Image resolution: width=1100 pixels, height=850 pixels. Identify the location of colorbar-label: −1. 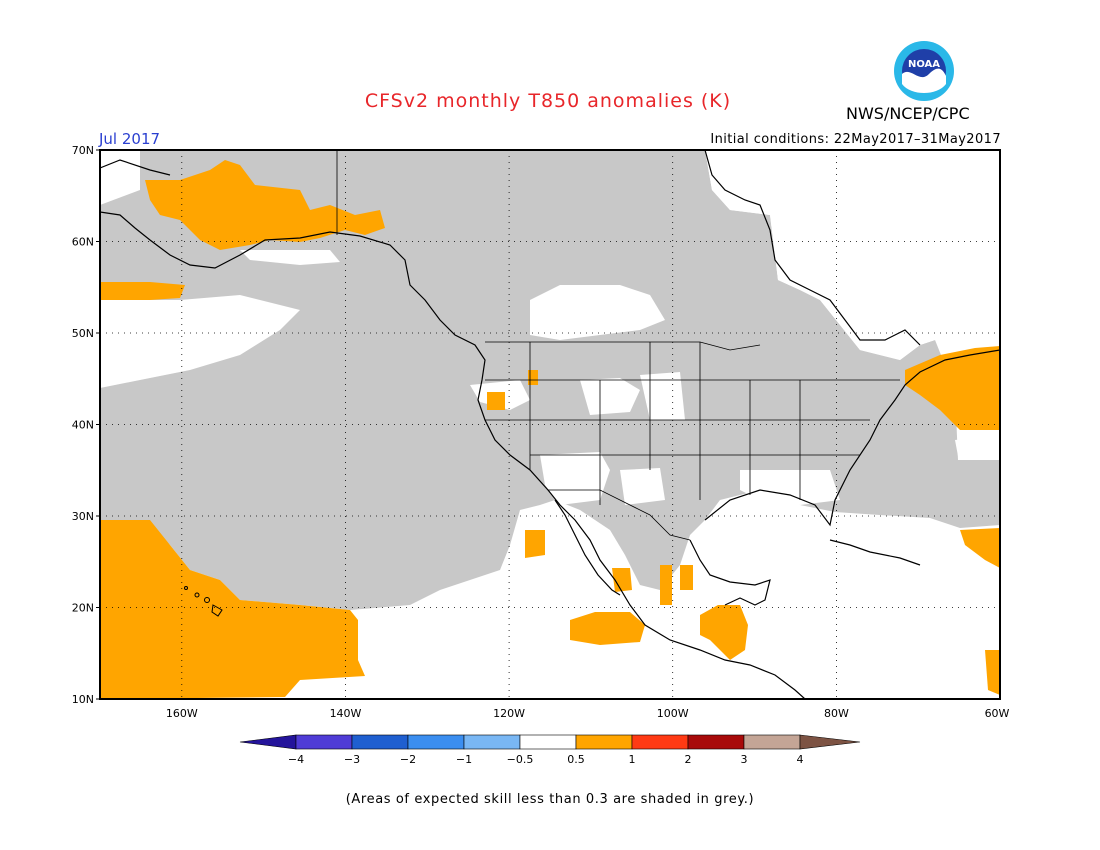
(464, 759).